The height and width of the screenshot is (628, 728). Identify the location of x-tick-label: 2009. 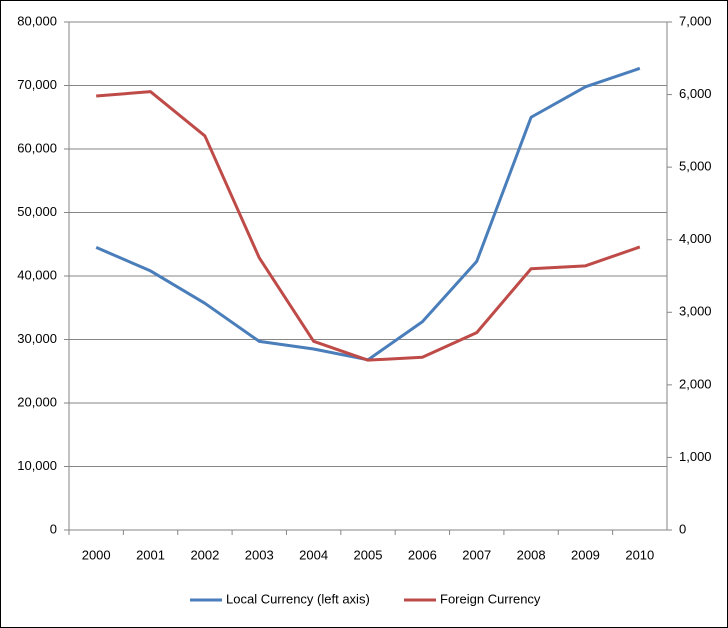
(585, 554).